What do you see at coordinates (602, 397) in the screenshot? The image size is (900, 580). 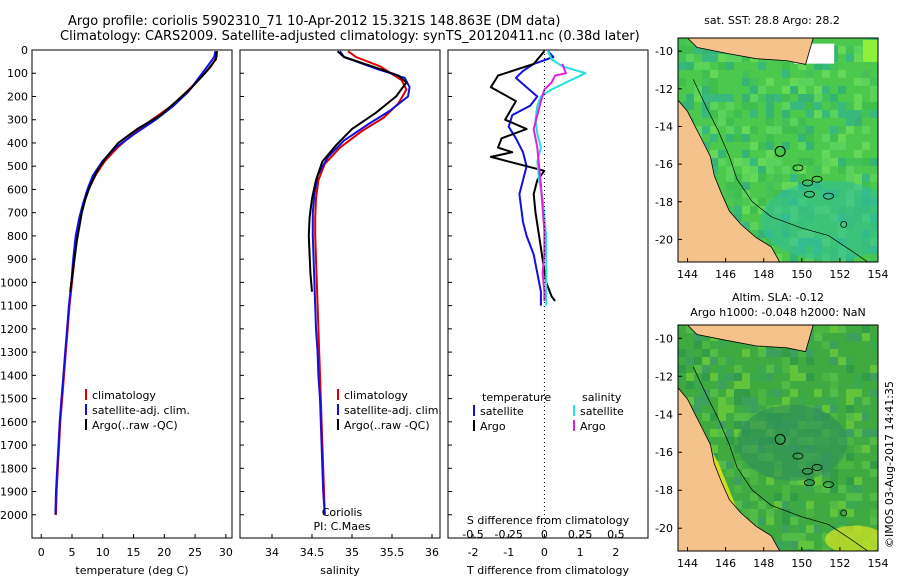 I see `difference-legend-title-salinity: salinity` at bounding box center [602, 397].